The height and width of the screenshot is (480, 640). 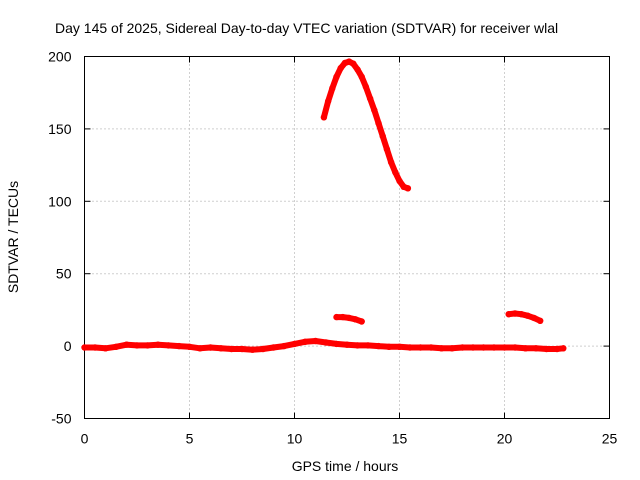 I want to click on y-tick-label: 100, so click(x=60, y=201).